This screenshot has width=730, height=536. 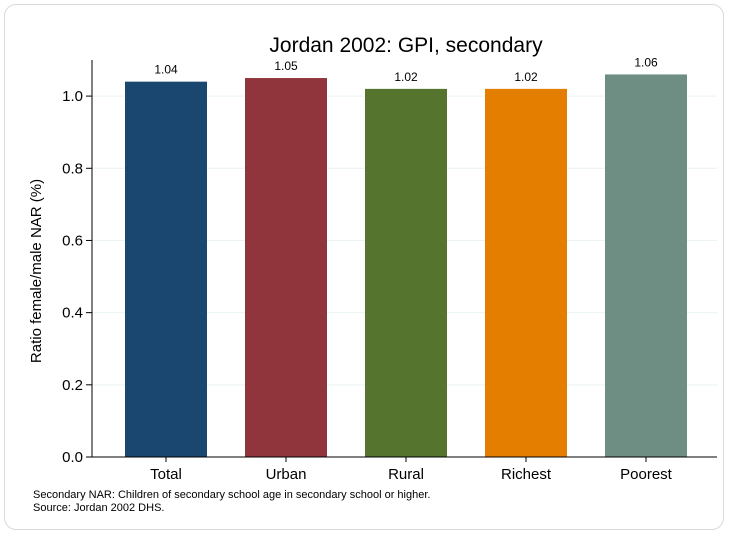 What do you see at coordinates (406, 45) in the screenshot?
I see `chart-title: Jordan 2002: GPI, secondary` at bounding box center [406, 45].